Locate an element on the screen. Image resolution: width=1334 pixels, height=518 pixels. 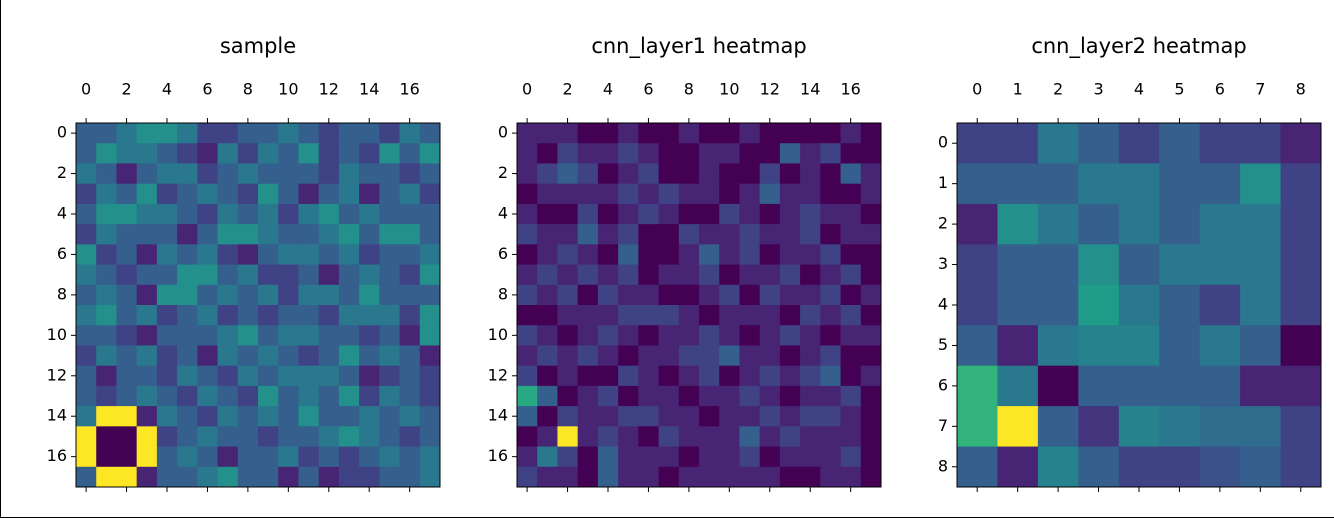
x-tick-label: 8 is located at coordinates (689, 89).